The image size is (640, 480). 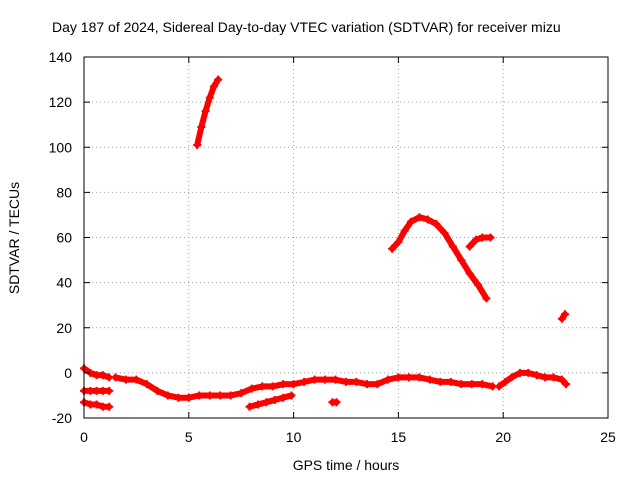 I want to click on y-tick-label: 40, so click(x=64, y=283).